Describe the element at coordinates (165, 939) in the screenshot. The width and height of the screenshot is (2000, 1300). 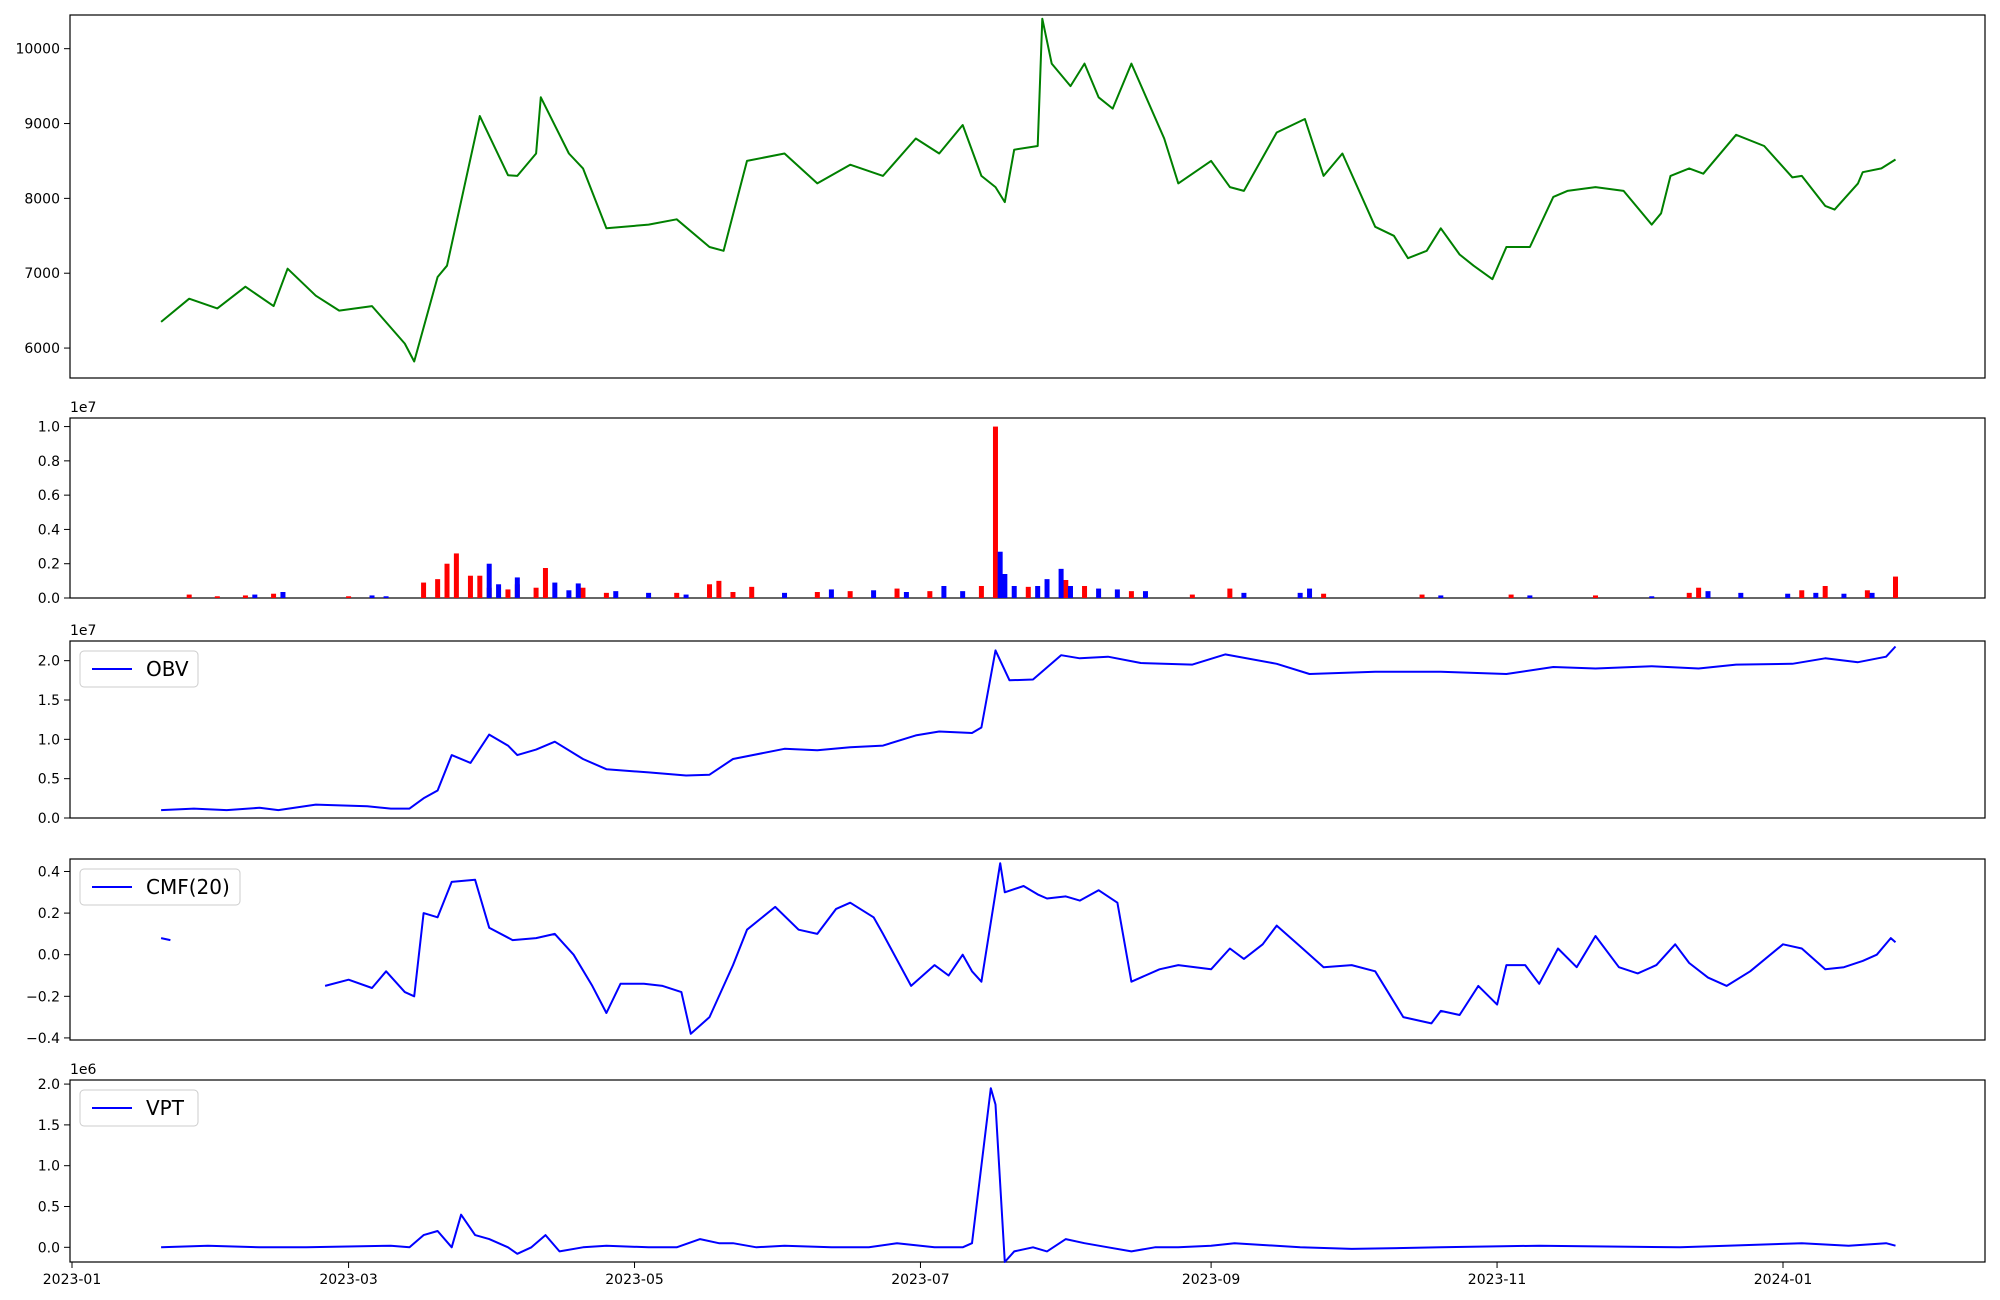
I see `cmf-series-line` at that location.